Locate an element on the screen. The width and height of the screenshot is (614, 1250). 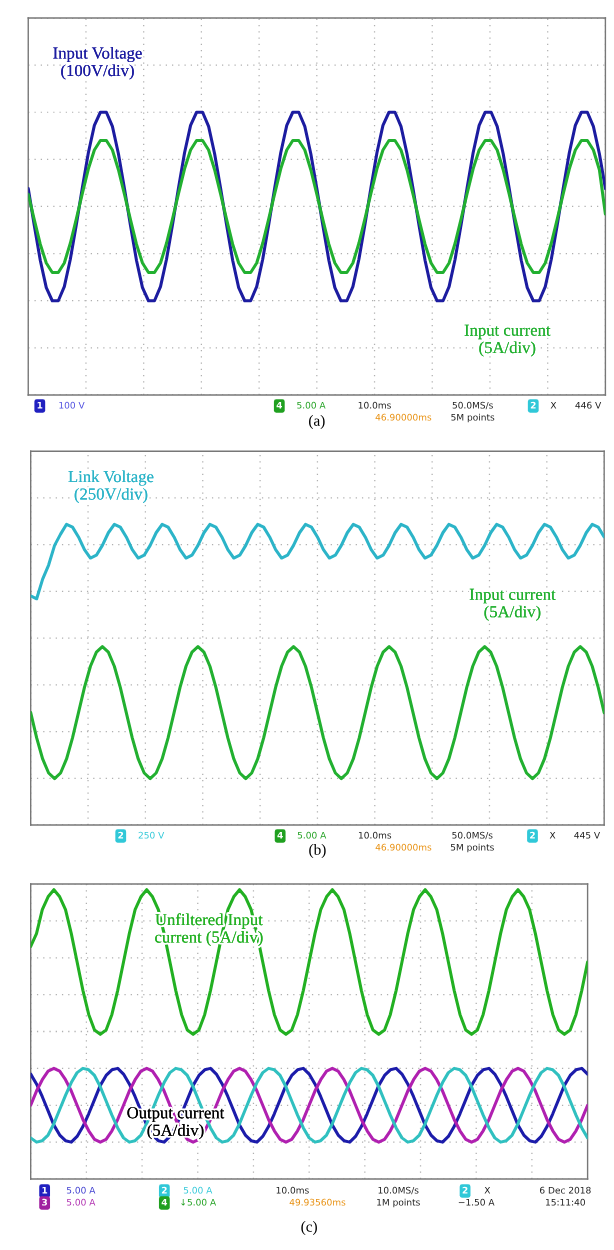
text: 1M points is located at coordinates (398, 1203).